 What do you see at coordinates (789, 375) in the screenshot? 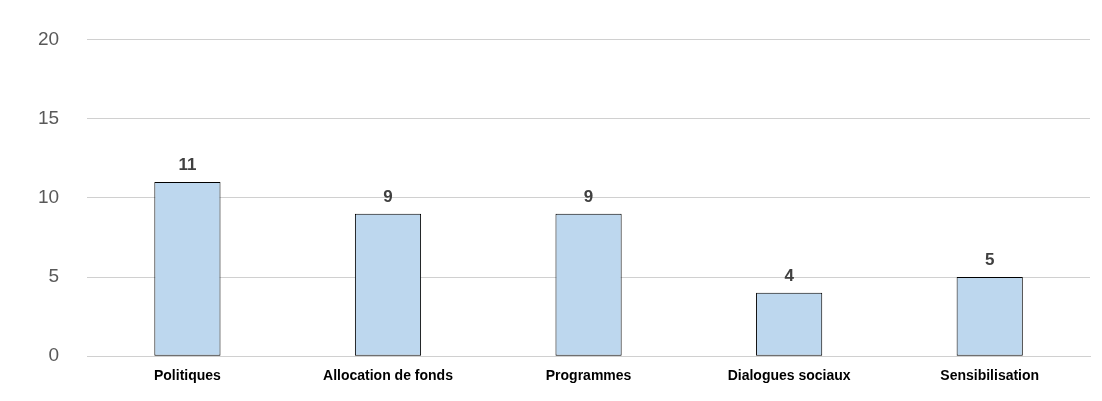
I see `x-tick-label: Dialogues sociaux` at bounding box center [789, 375].